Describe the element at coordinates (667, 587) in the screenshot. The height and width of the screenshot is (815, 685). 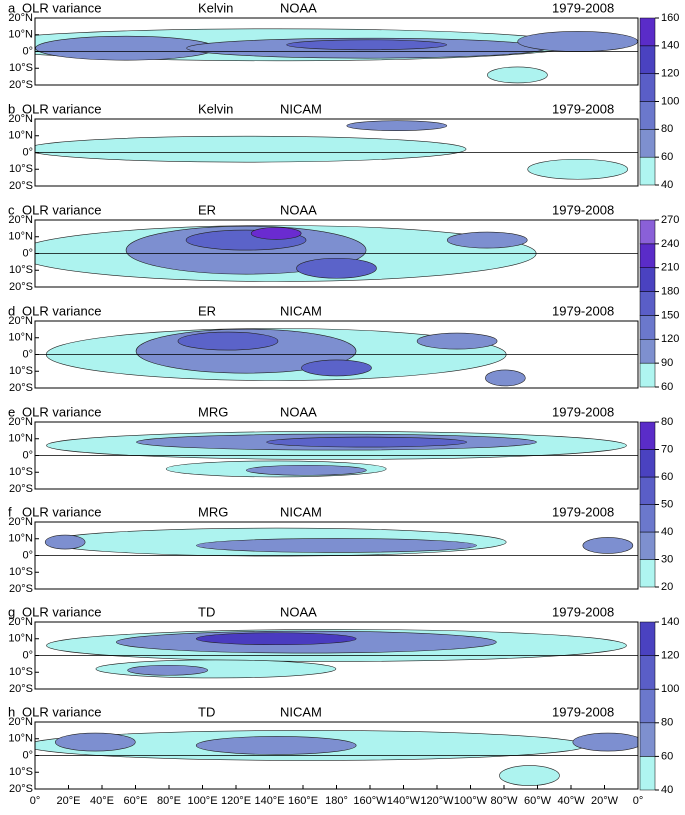
I see `colorbar-label: 20` at that location.